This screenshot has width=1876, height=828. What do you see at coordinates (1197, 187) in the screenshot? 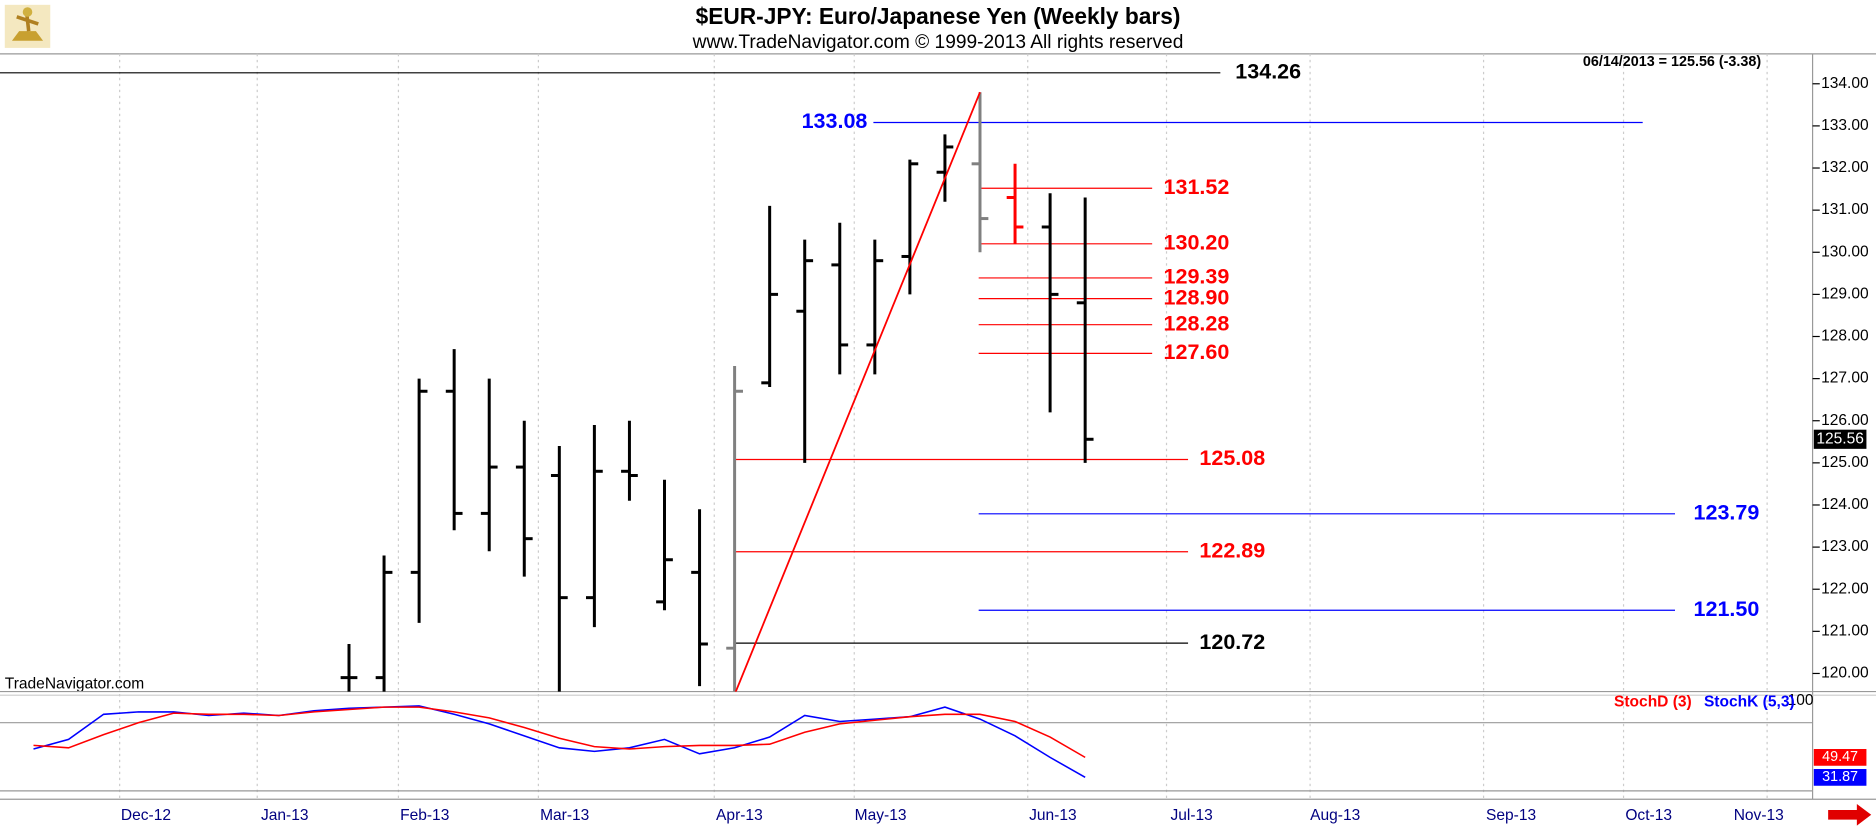
I see `level-label: 131.52` at bounding box center [1197, 187].